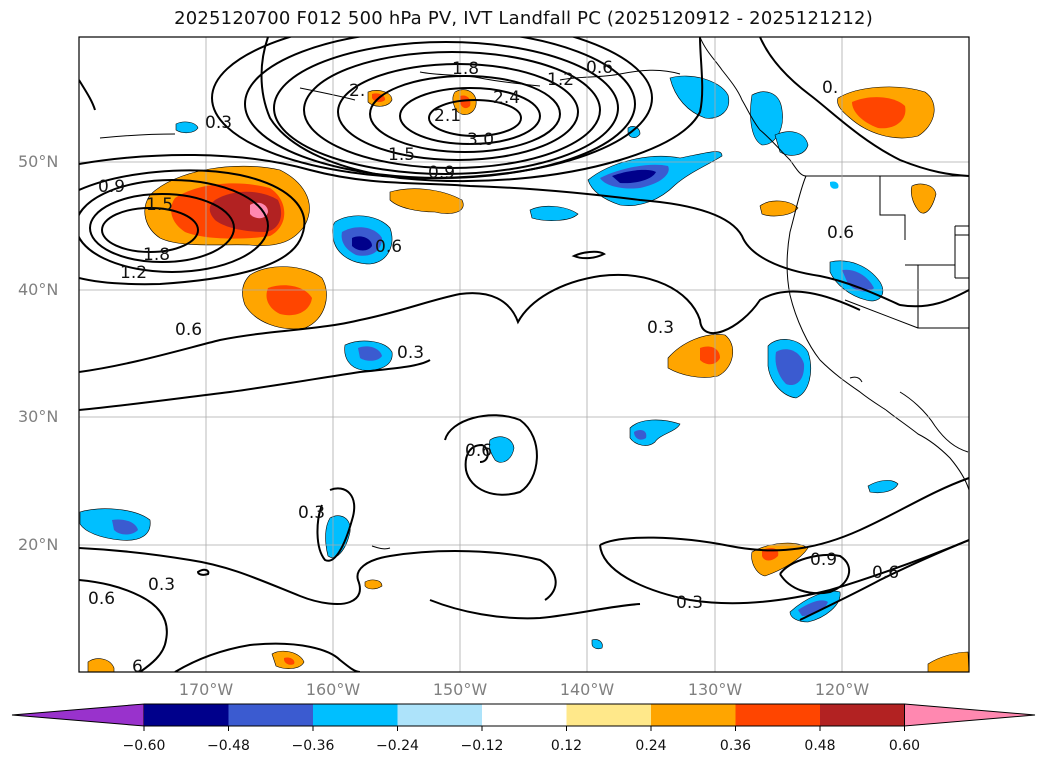 This screenshot has height=765, width=1047. I want to click on colorbar-tick-label: 0.36, so click(735, 746).